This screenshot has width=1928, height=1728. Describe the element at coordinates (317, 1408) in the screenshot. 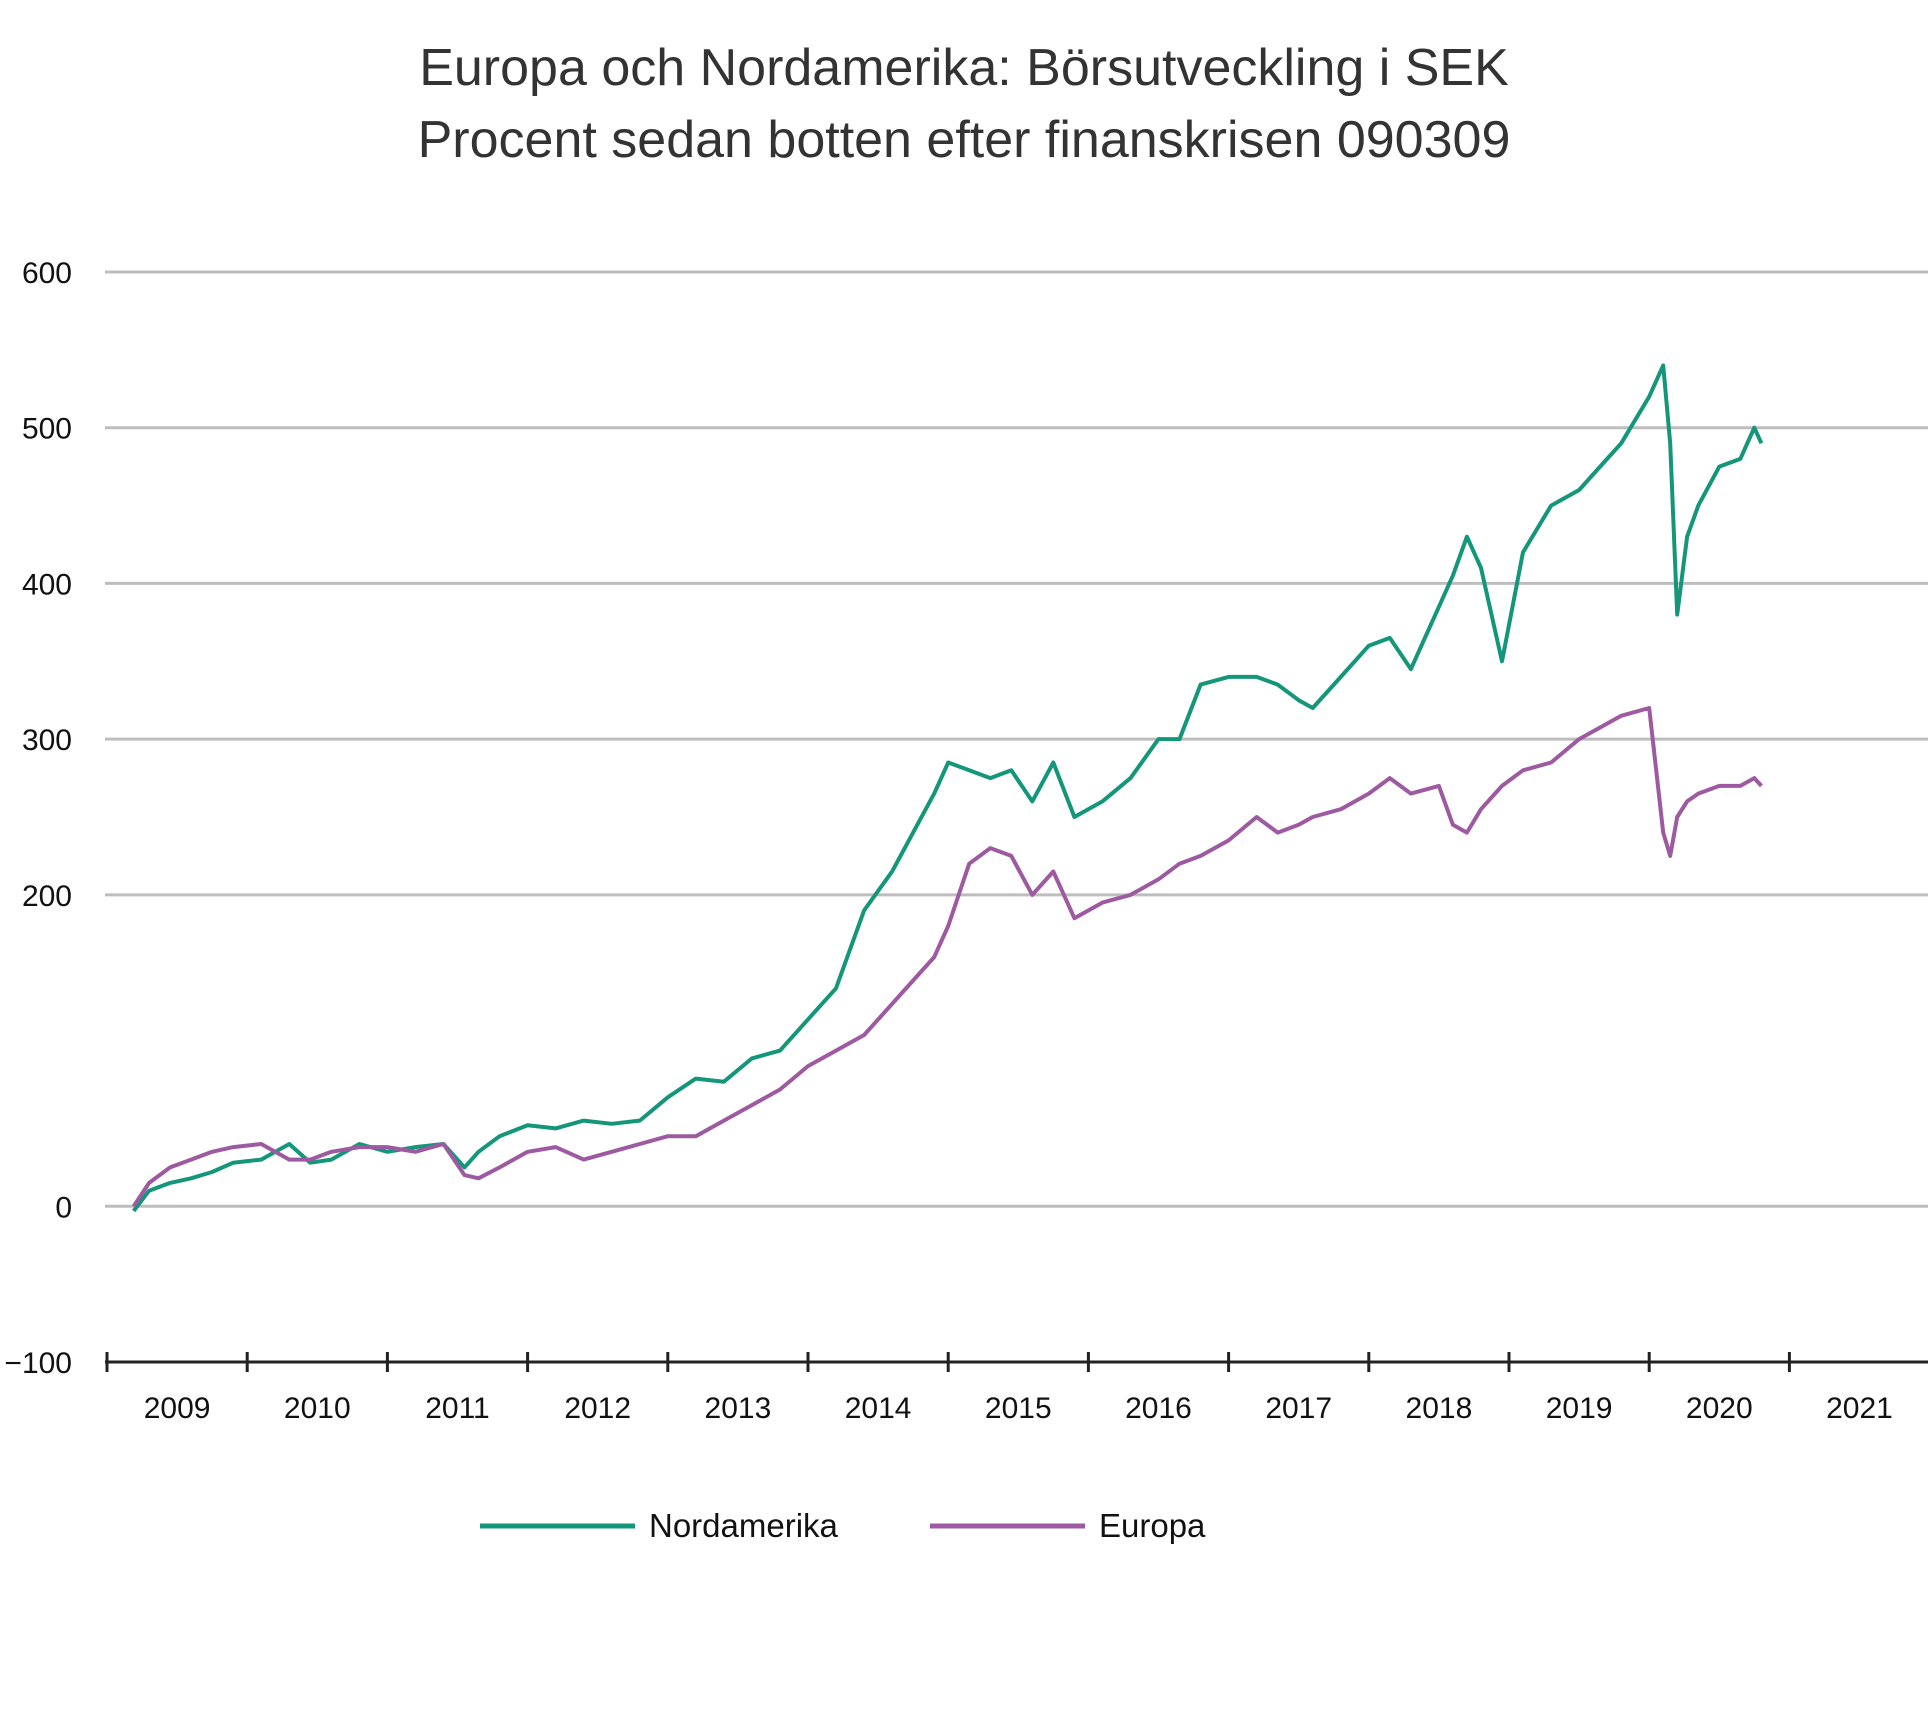

I see `x-tick-label: 2010` at that location.